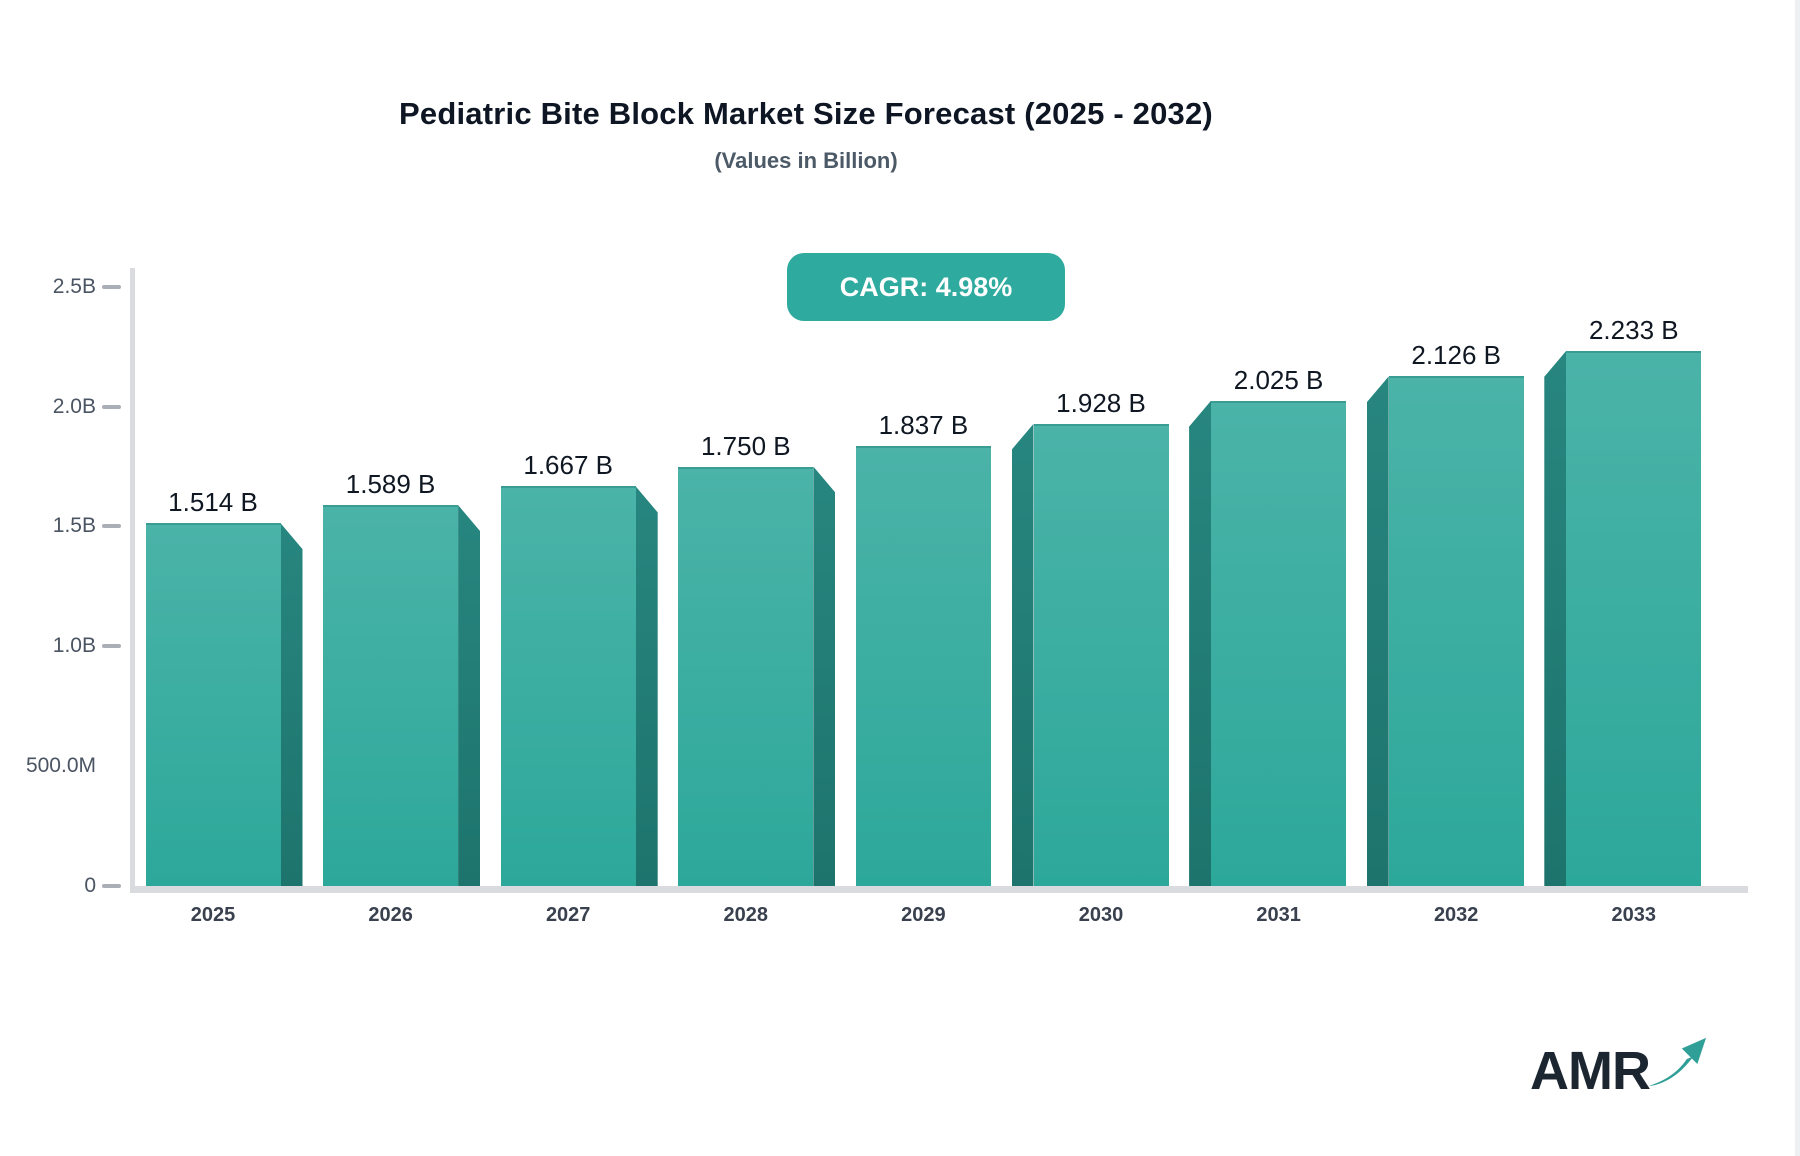 The width and height of the screenshot is (1800, 1156). What do you see at coordinates (746, 915) in the screenshot?
I see `x-axis-label: 2028` at bounding box center [746, 915].